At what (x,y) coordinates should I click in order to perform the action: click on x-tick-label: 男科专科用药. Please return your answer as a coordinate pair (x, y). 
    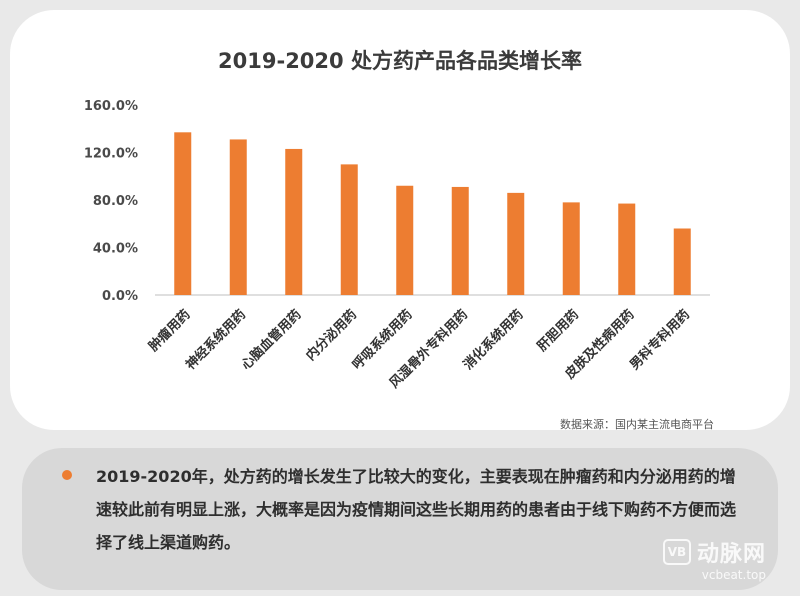
    Looking at the image, I should click on (660, 340).